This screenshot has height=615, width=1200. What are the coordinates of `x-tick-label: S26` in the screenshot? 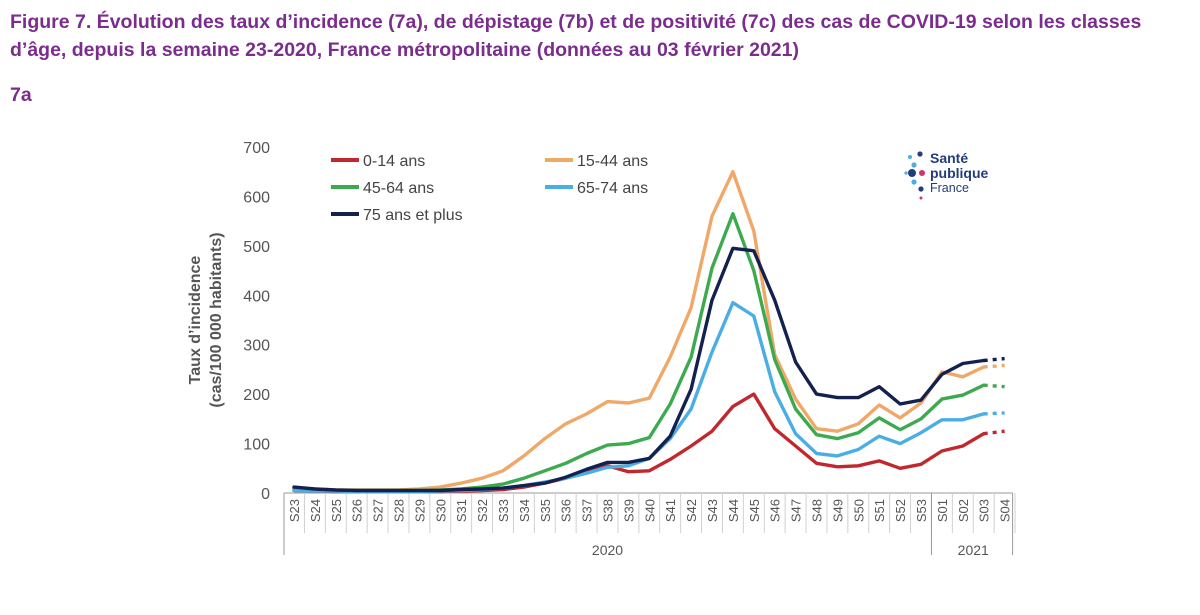 It's located at (357, 510).